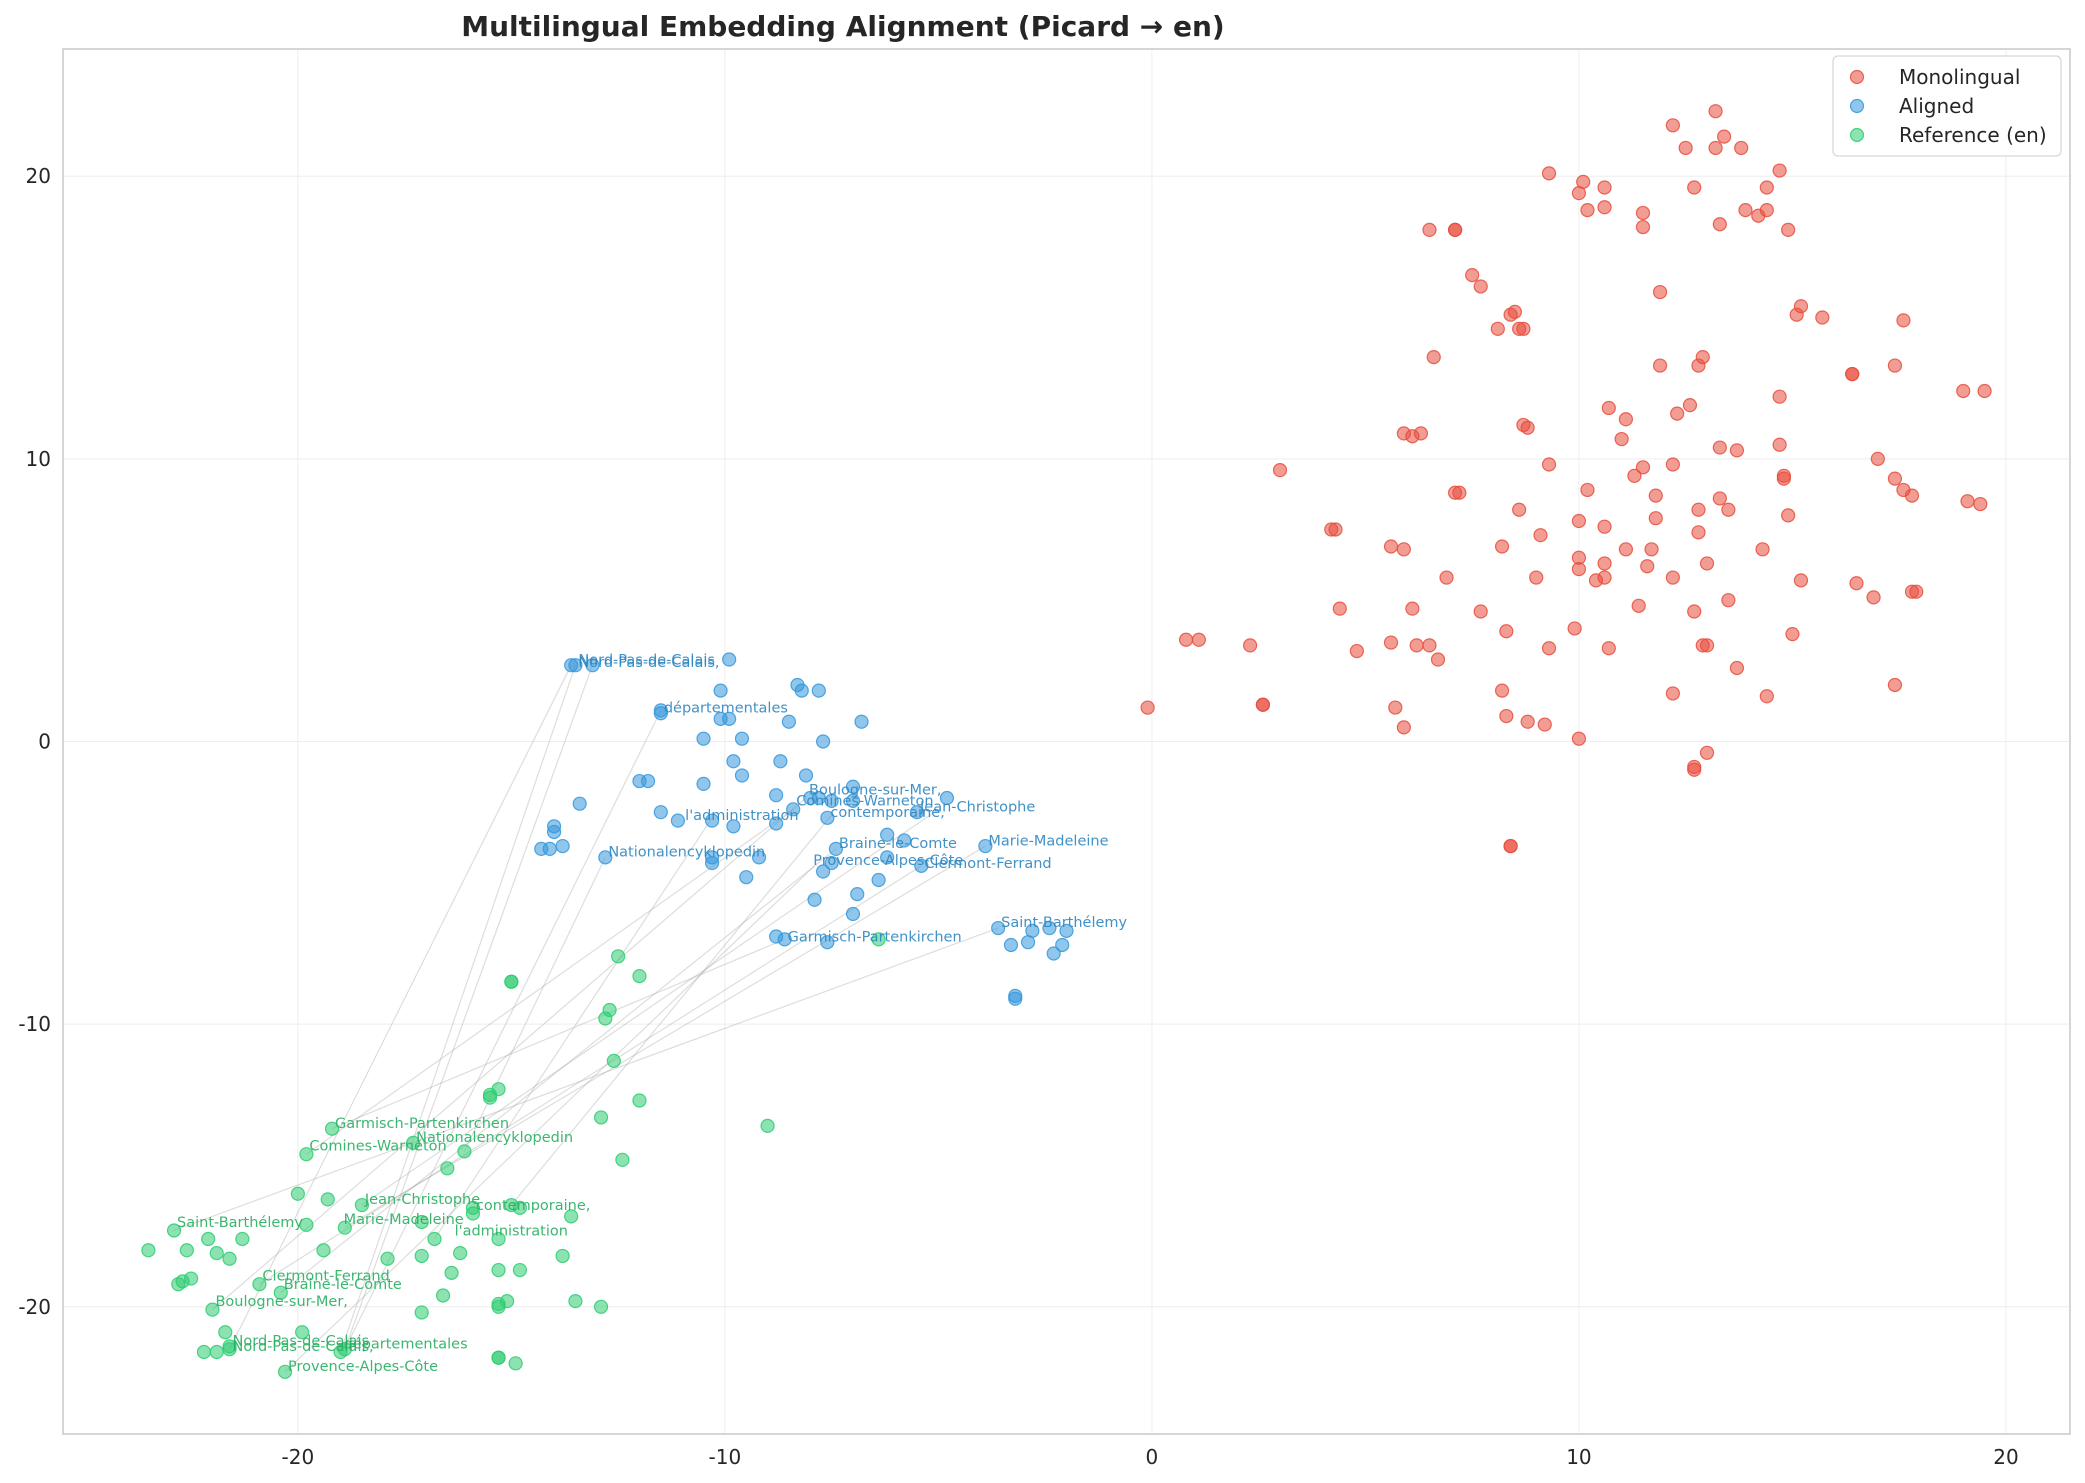 Image resolution: width=2085 pixels, height=1483 pixels. What do you see at coordinates (725, 1457) in the screenshot?
I see `x-tick-label: -10` at bounding box center [725, 1457].